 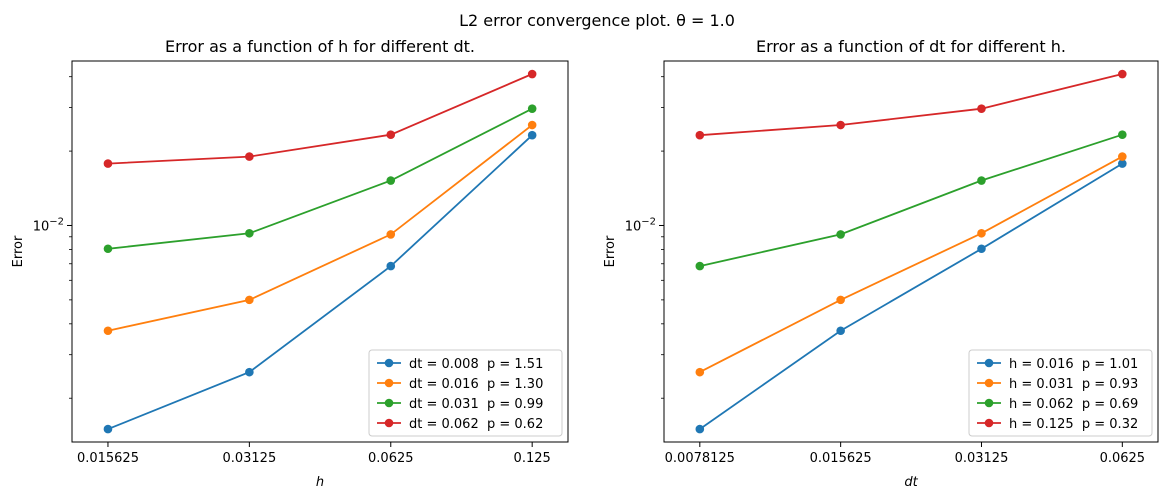 What do you see at coordinates (1073, 424) in the screenshot?
I see `right-legend-label: h = 0.125 p = 0.32` at bounding box center [1073, 424].